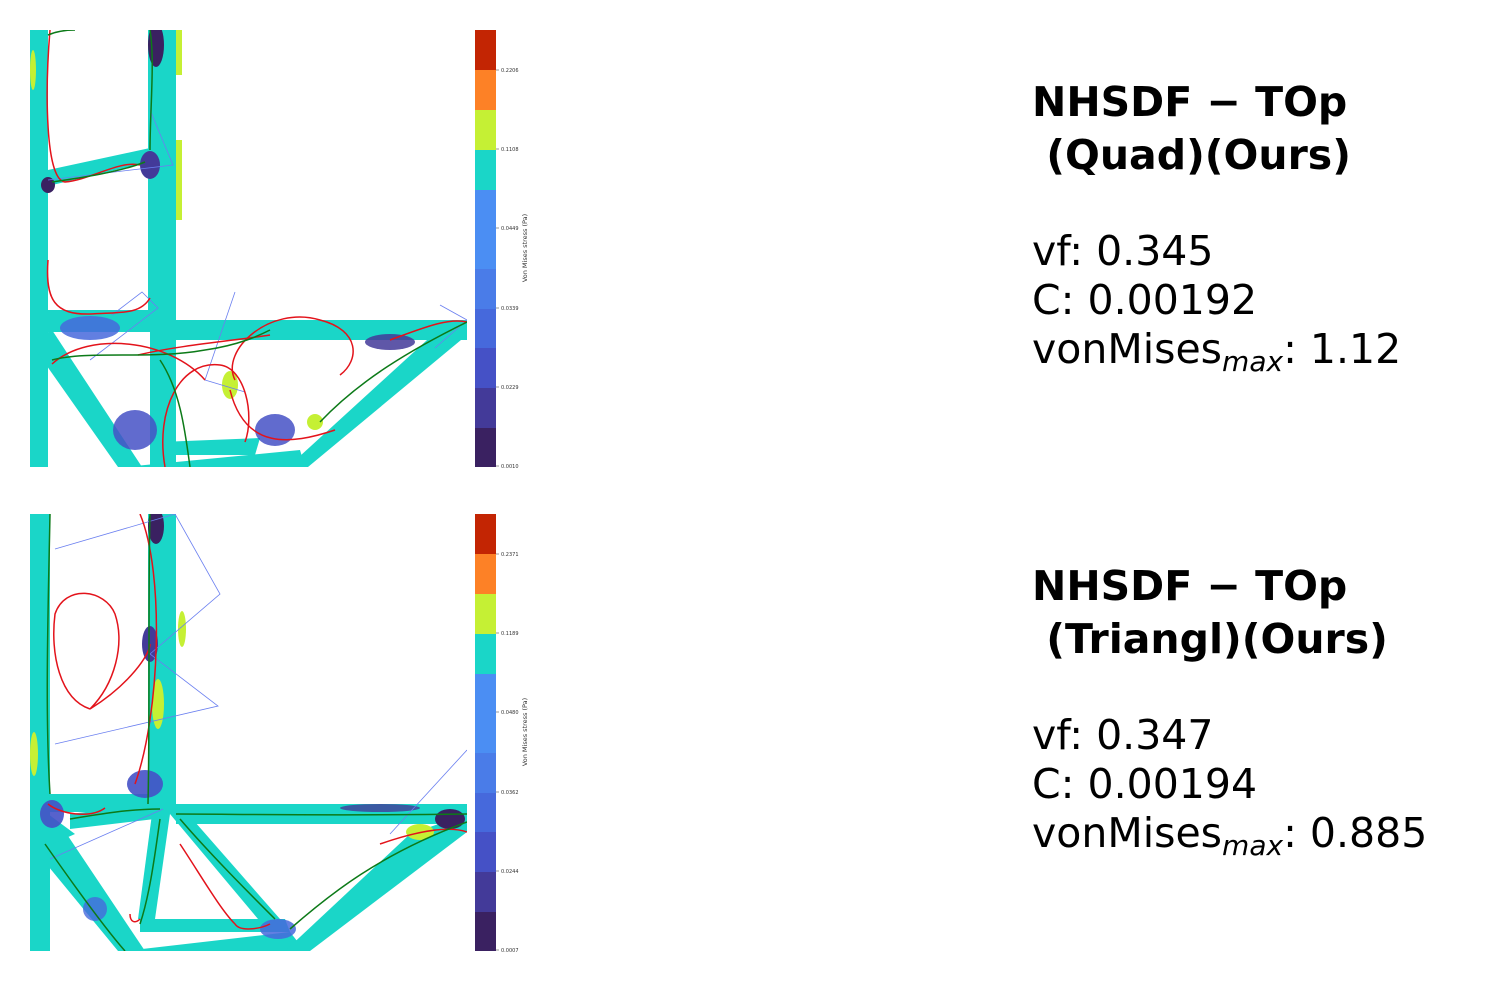 This screenshot has width=1505, height=984. I want to click on stress-plot-quad, so click(248, 248).